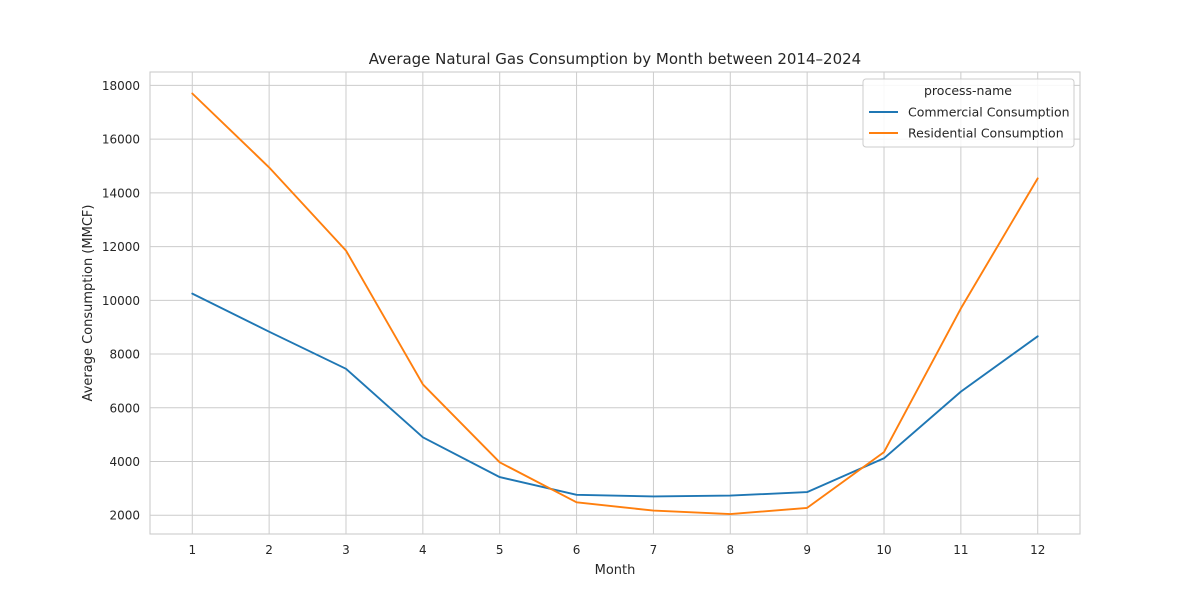 The width and height of the screenshot is (1200, 600). What do you see at coordinates (423, 550) in the screenshot?
I see `x-tick-label: 4` at bounding box center [423, 550].